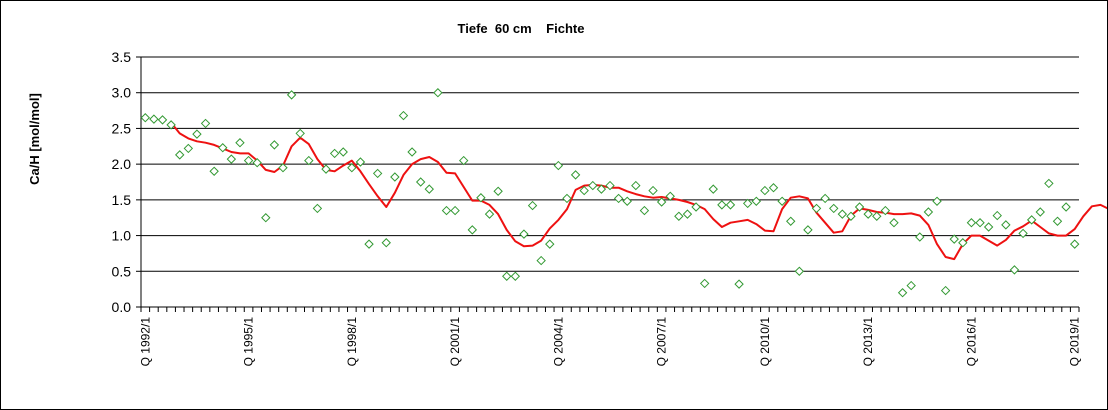  I want to click on x-tick-label: Q 1992/1, so click(145, 342).